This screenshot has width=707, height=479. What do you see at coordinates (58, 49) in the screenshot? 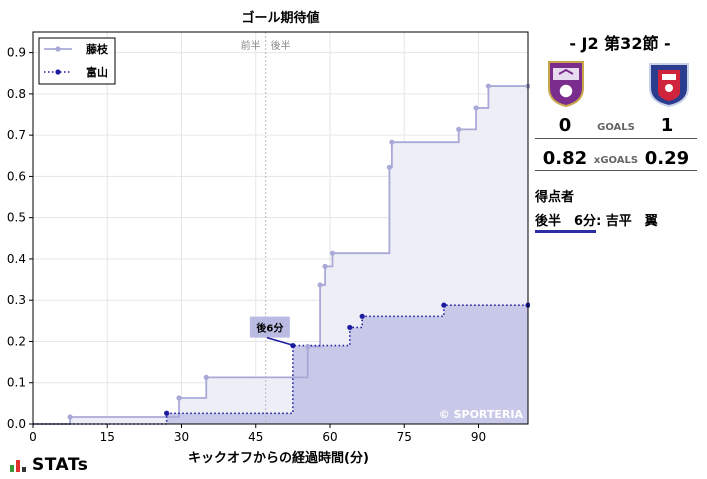
I see `legend-marker-fujieda` at bounding box center [58, 49].